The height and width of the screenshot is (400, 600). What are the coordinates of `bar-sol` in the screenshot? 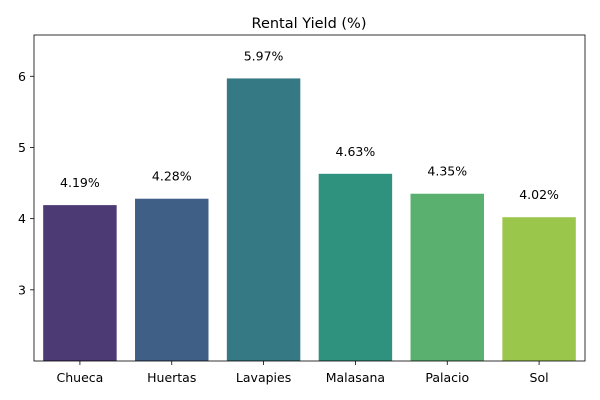 It's located at (539, 289).